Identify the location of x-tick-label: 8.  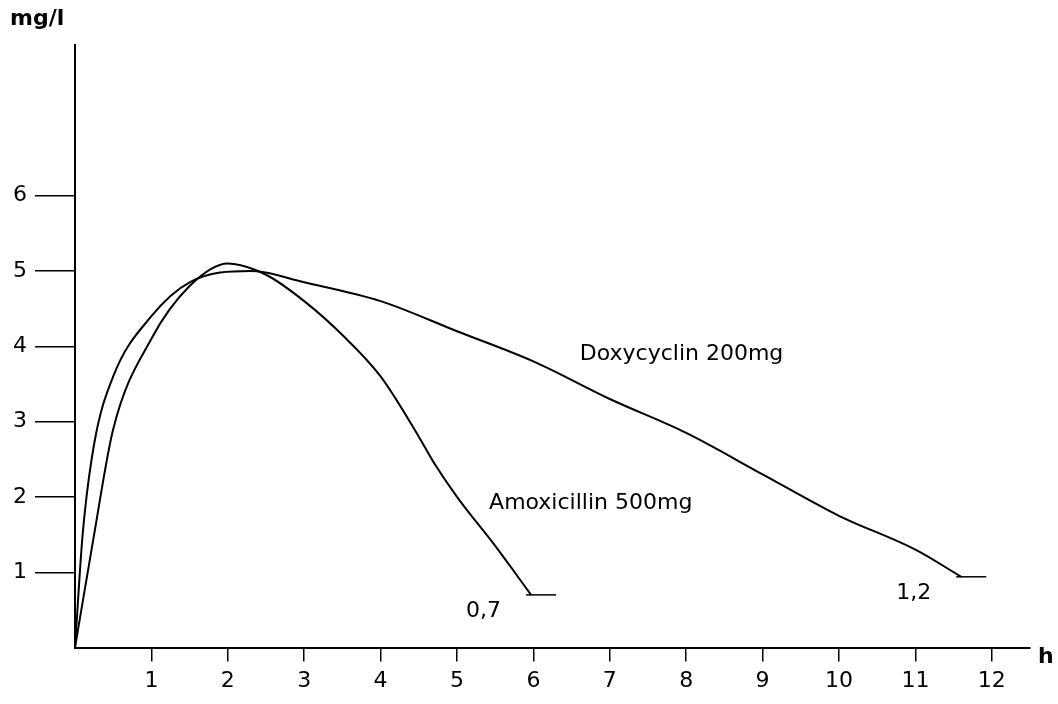
(686, 679).